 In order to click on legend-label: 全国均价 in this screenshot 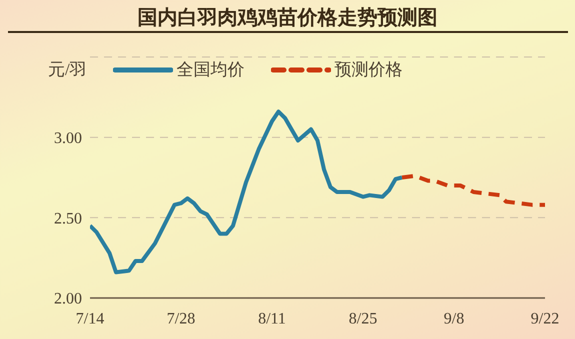, I will do `click(210, 70)`.